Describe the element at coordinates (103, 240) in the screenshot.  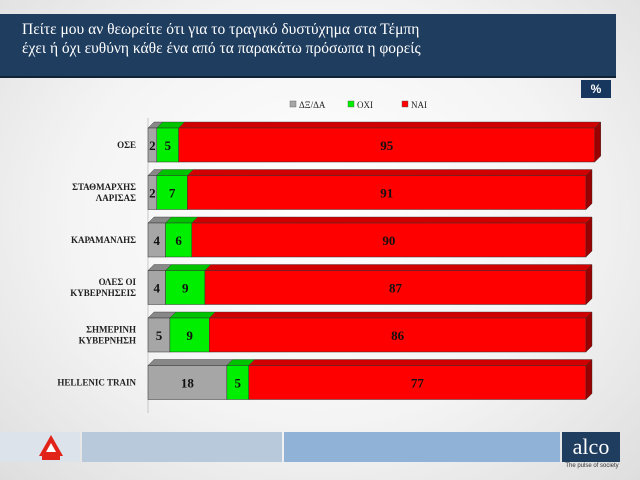
I see `category-label: ΚΑΡΑΜΑΝΛΗΣ` at that location.